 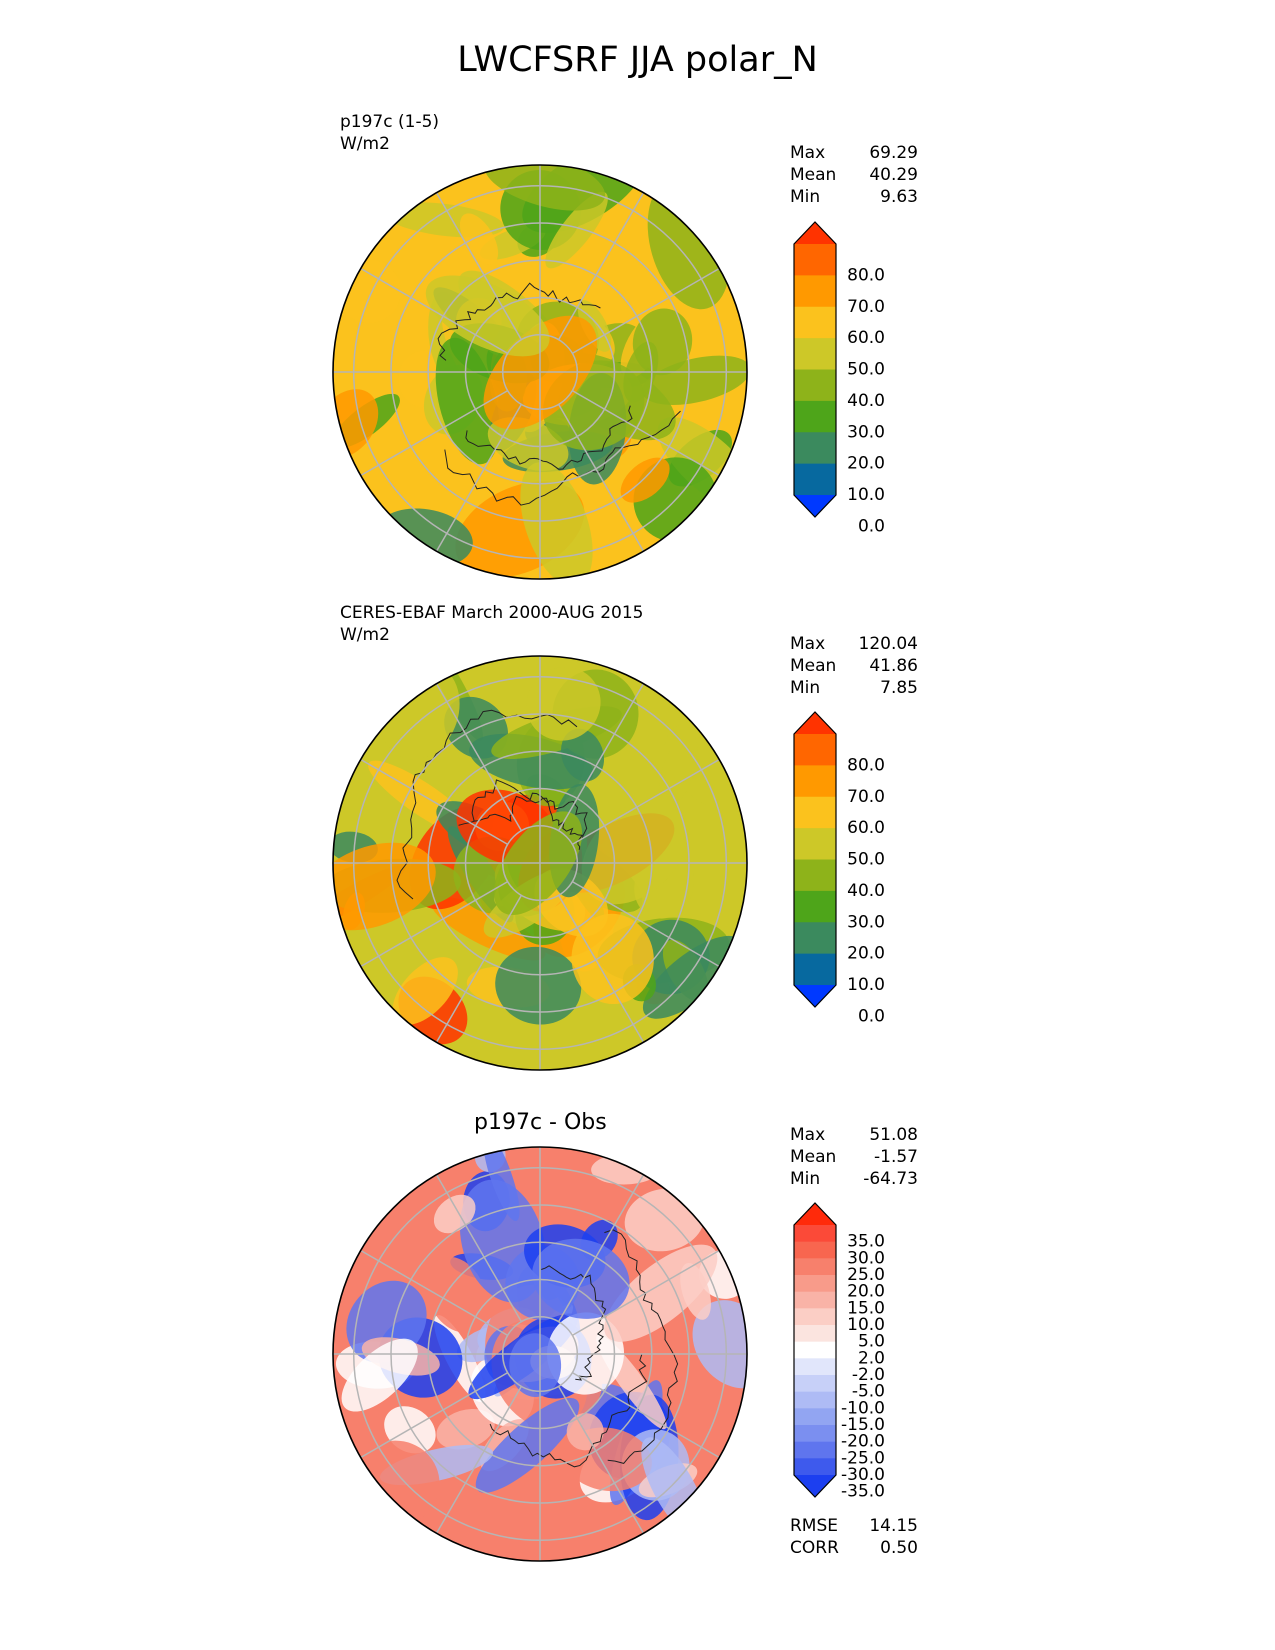 What do you see at coordinates (863, 1425) in the screenshot?
I see `colorbar-tick-label: -15.0` at bounding box center [863, 1425].